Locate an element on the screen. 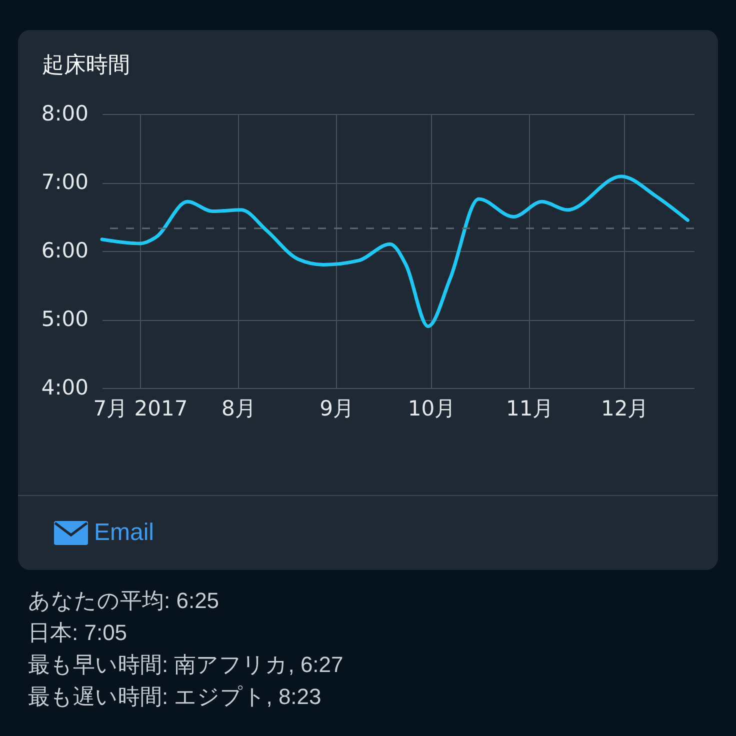 This screenshot has width=736, height=736. y-tick-label: 7:00 is located at coordinates (64, 182).